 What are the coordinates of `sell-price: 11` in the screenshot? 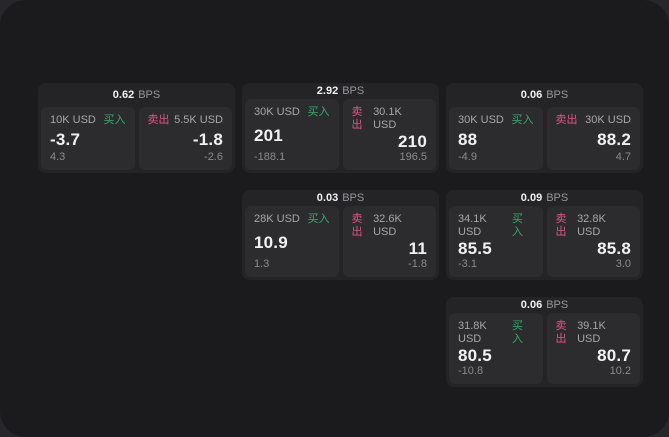 It's located at (417, 248).